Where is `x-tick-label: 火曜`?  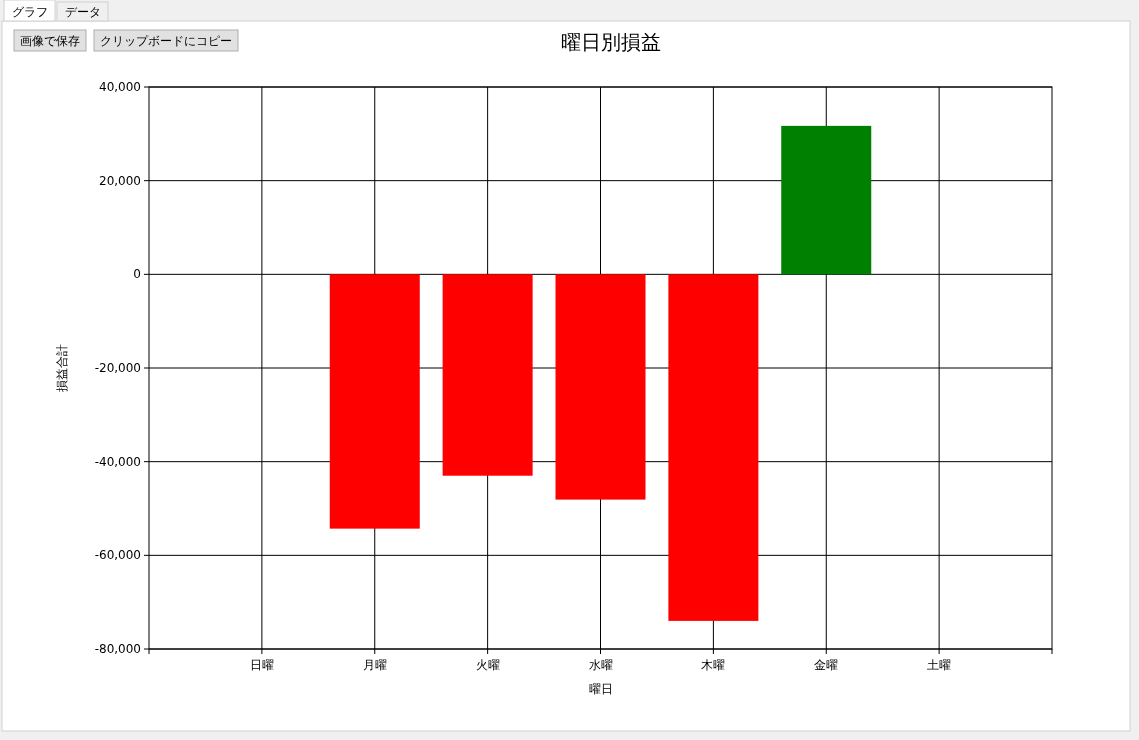 x-tick-label: 火曜 is located at coordinates (487, 665).